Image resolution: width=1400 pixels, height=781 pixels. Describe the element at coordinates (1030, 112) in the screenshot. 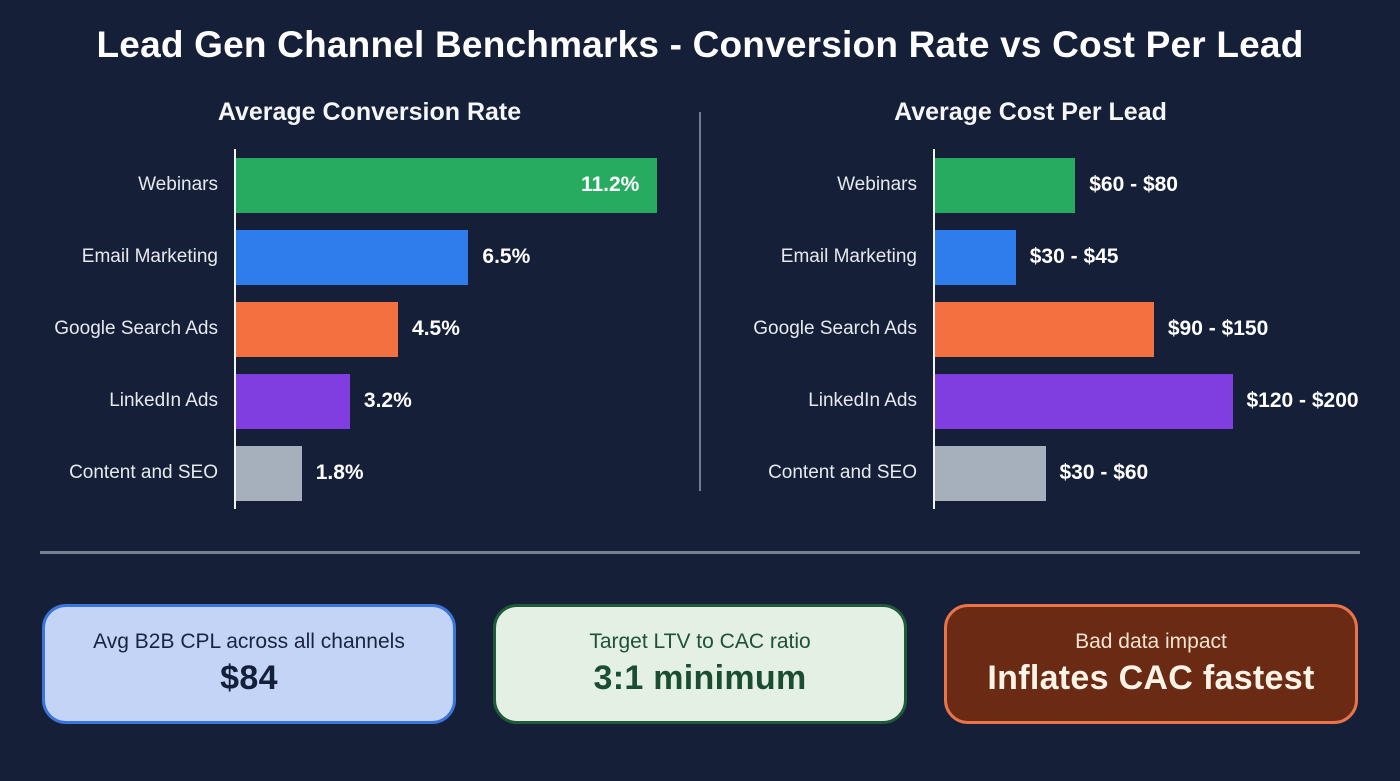

I see `cost-per-lead-chart-title: Average Cost Per Lead` at that location.